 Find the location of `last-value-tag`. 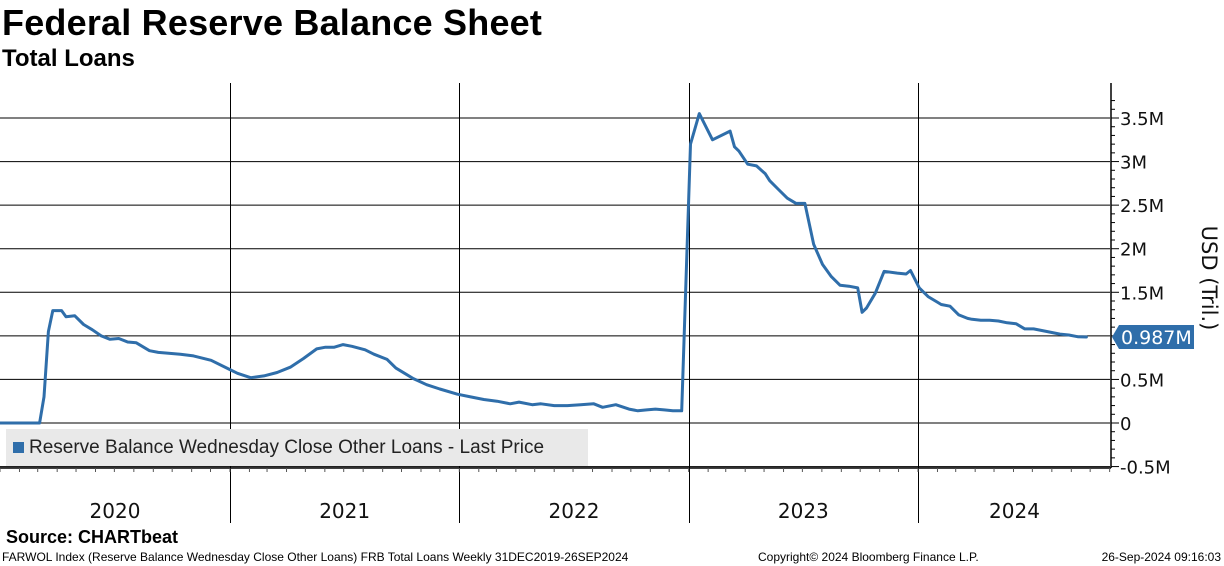

last-value-tag is located at coordinates (1153, 336).